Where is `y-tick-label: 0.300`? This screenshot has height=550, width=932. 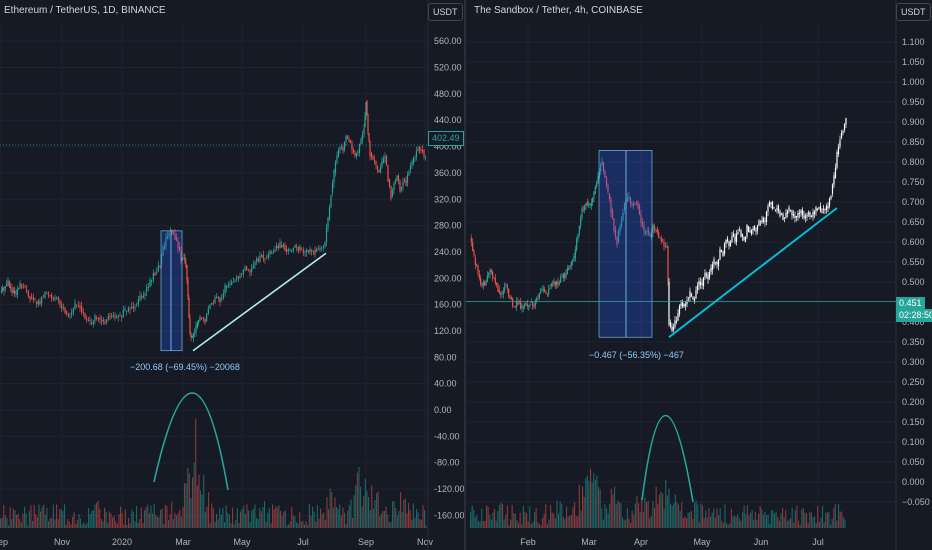
y-tick-label: 0.300 is located at coordinates (913, 362).